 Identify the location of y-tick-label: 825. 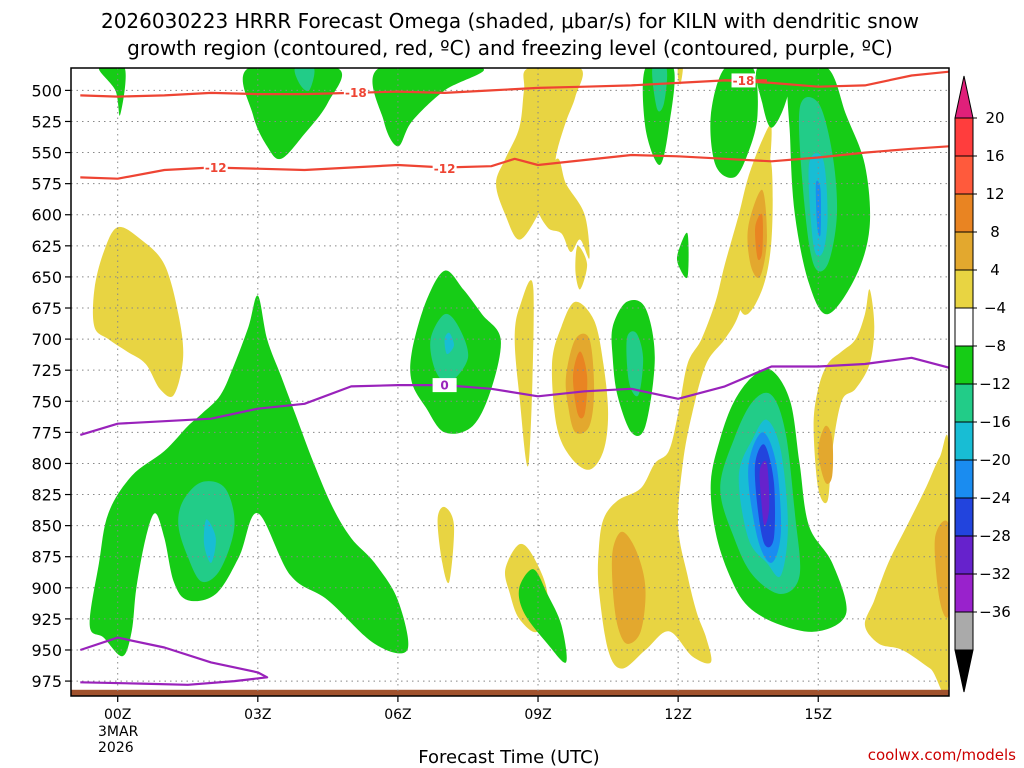
(46, 495).